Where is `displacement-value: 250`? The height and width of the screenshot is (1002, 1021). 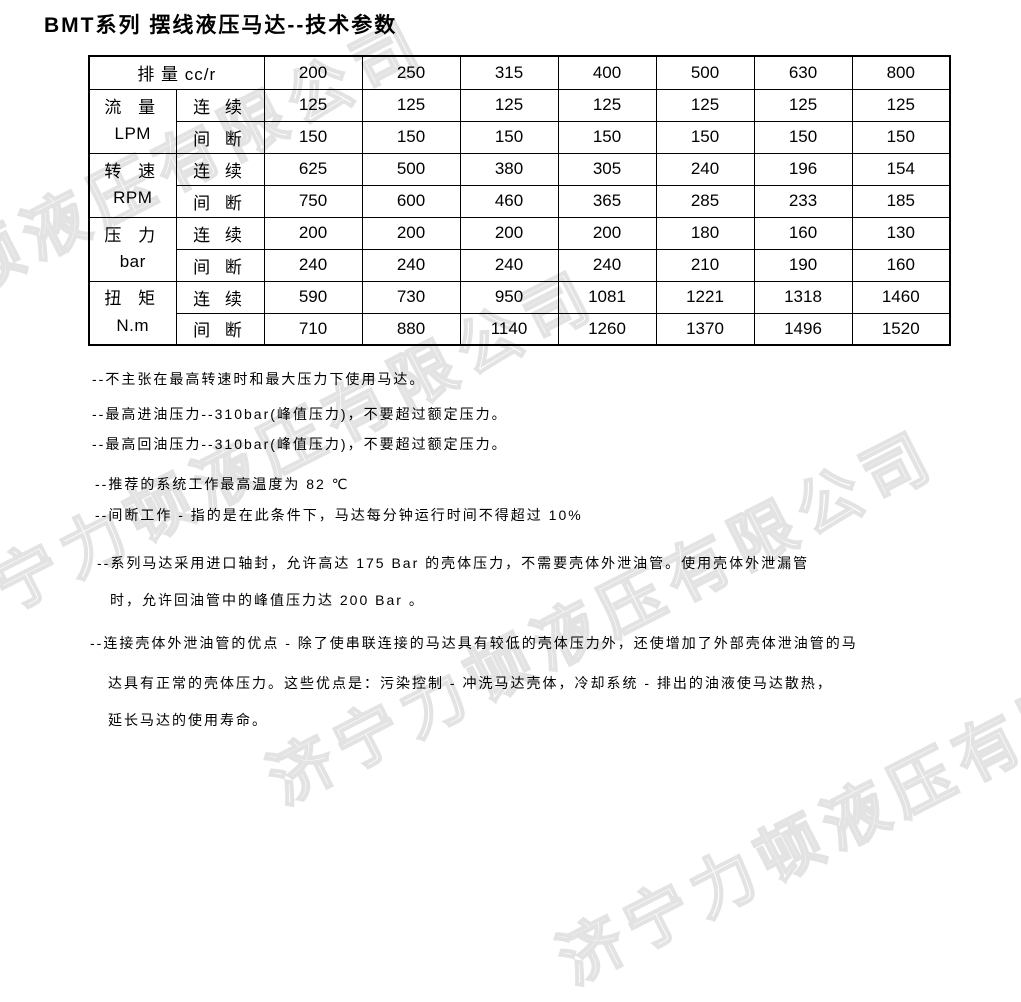
displacement-value: 250 is located at coordinates (411, 72).